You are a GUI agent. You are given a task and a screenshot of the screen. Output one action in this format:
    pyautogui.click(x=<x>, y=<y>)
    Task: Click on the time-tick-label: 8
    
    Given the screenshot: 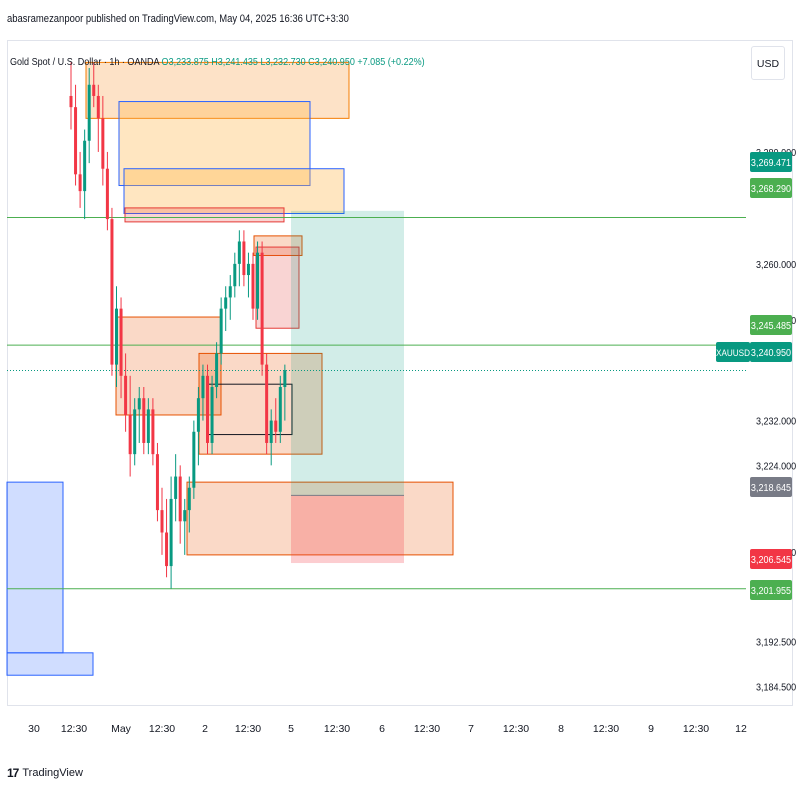 What is the action you would take?
    pyautogui.click(x=561, y=729)
    